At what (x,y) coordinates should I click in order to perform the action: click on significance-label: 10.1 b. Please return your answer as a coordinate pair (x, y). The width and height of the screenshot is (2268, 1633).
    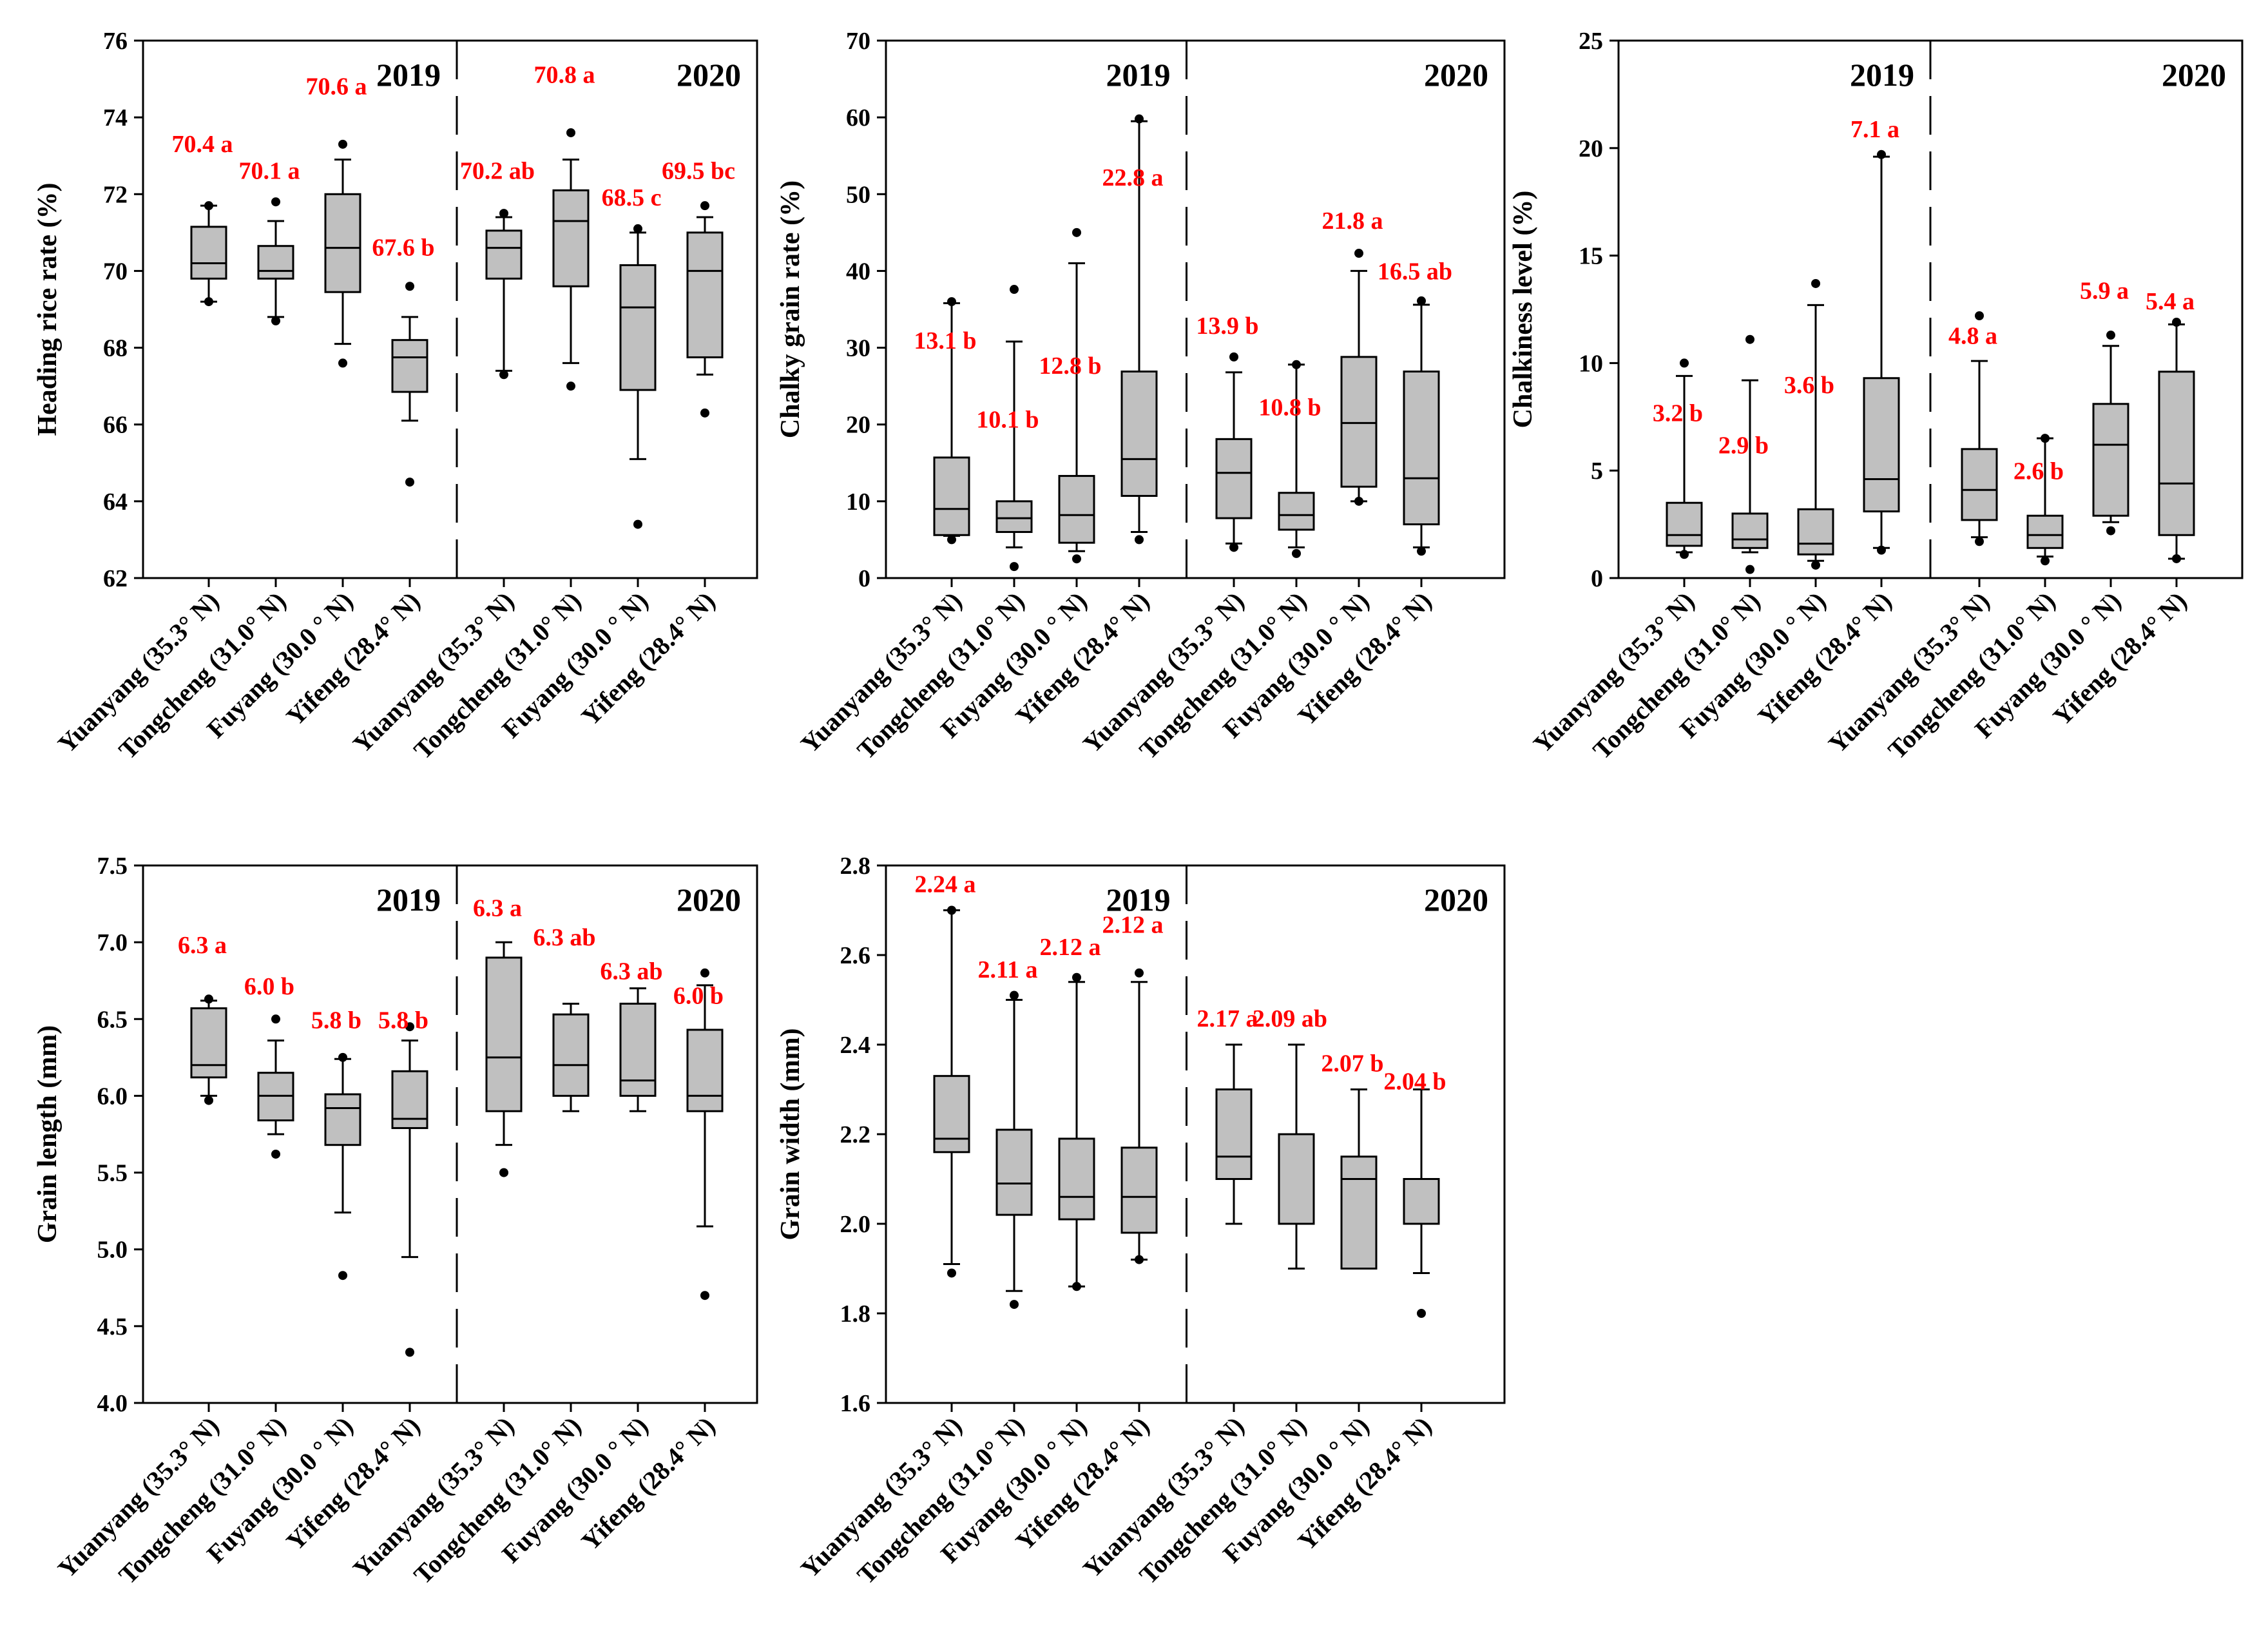
    Looking at the image, I should click on (1007, 419).